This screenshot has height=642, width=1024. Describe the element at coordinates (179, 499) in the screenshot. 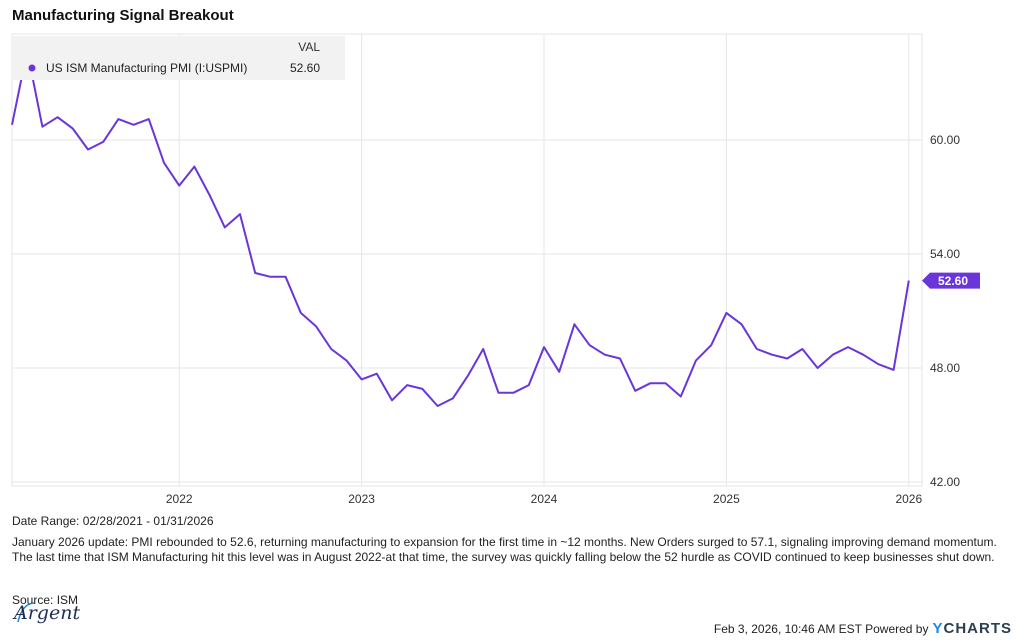

I see `x-tick-label: 2022` at that location.